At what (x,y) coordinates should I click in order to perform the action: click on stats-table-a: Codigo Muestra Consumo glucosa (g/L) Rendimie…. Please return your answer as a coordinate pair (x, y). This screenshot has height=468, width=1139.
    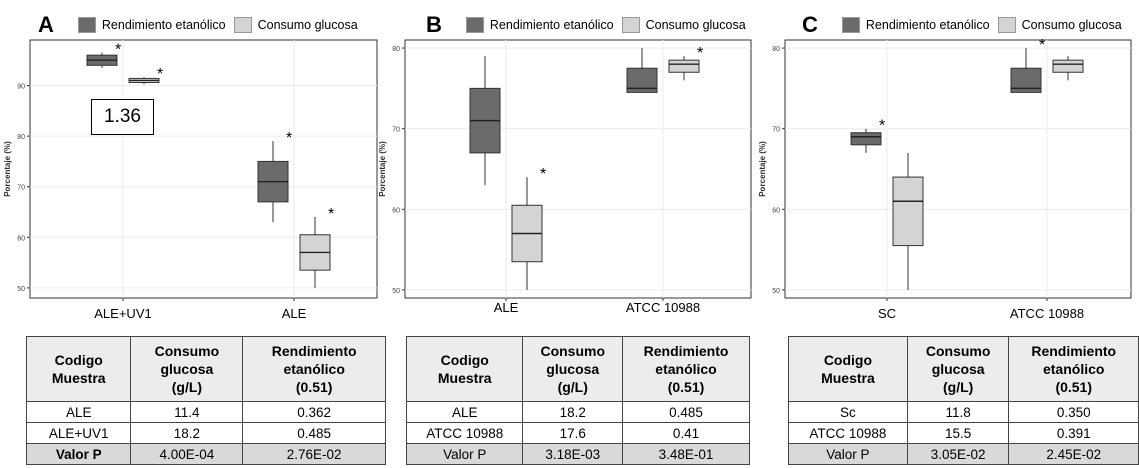
    Looking at the image, I should click on (205, 400).